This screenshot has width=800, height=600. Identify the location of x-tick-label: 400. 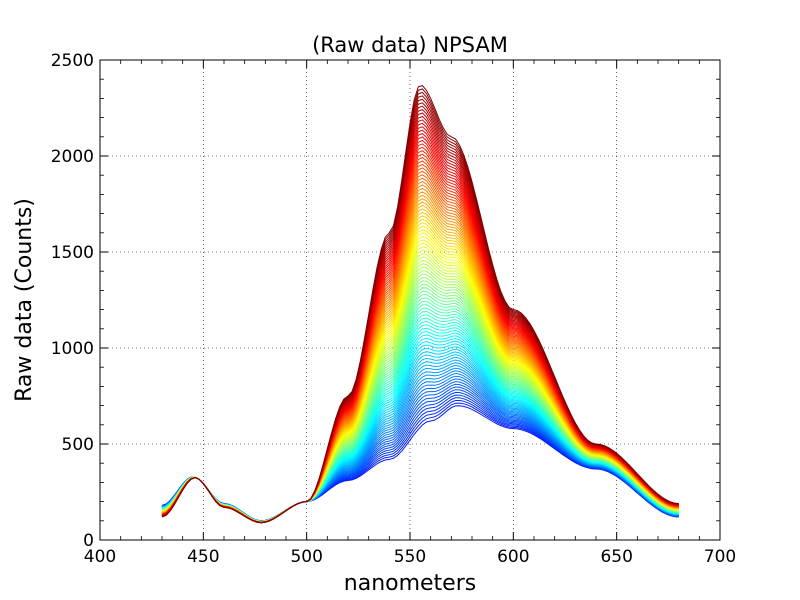
(100, 557).